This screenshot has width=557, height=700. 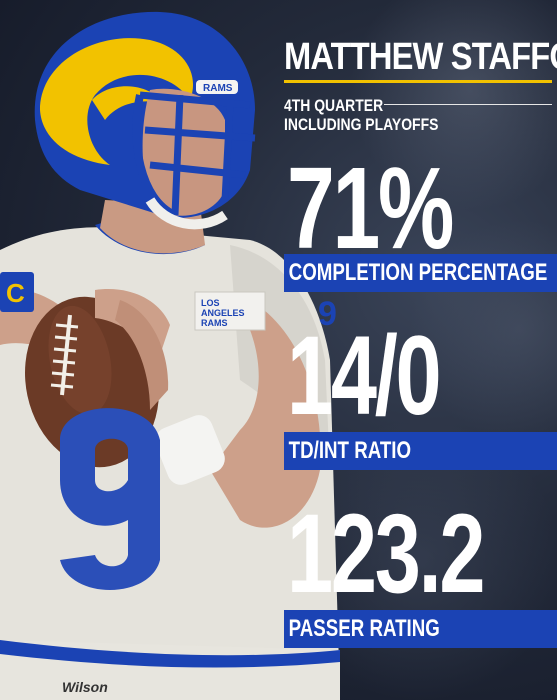 What do you see at coordinates (334, 105) in the screenshot?
I see `subtitle-line-1: 4TH QUARTER` at bounding box center [334, 105].